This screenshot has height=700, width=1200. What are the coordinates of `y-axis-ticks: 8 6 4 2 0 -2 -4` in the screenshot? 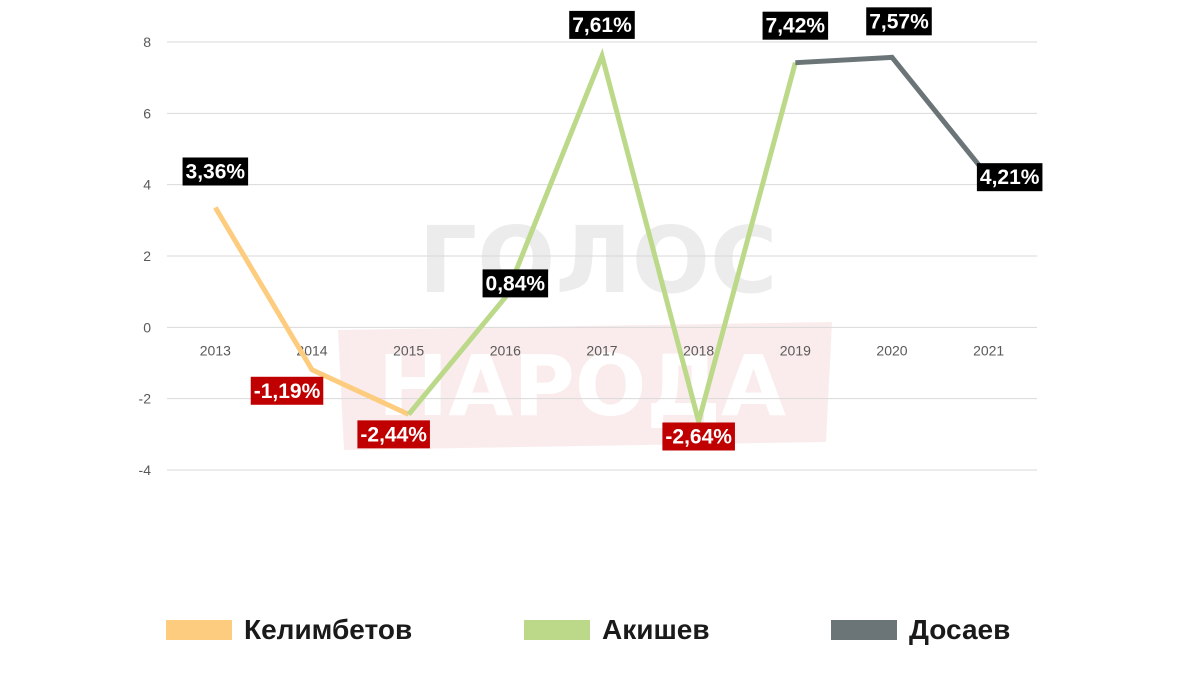 It's located at (145, 256).